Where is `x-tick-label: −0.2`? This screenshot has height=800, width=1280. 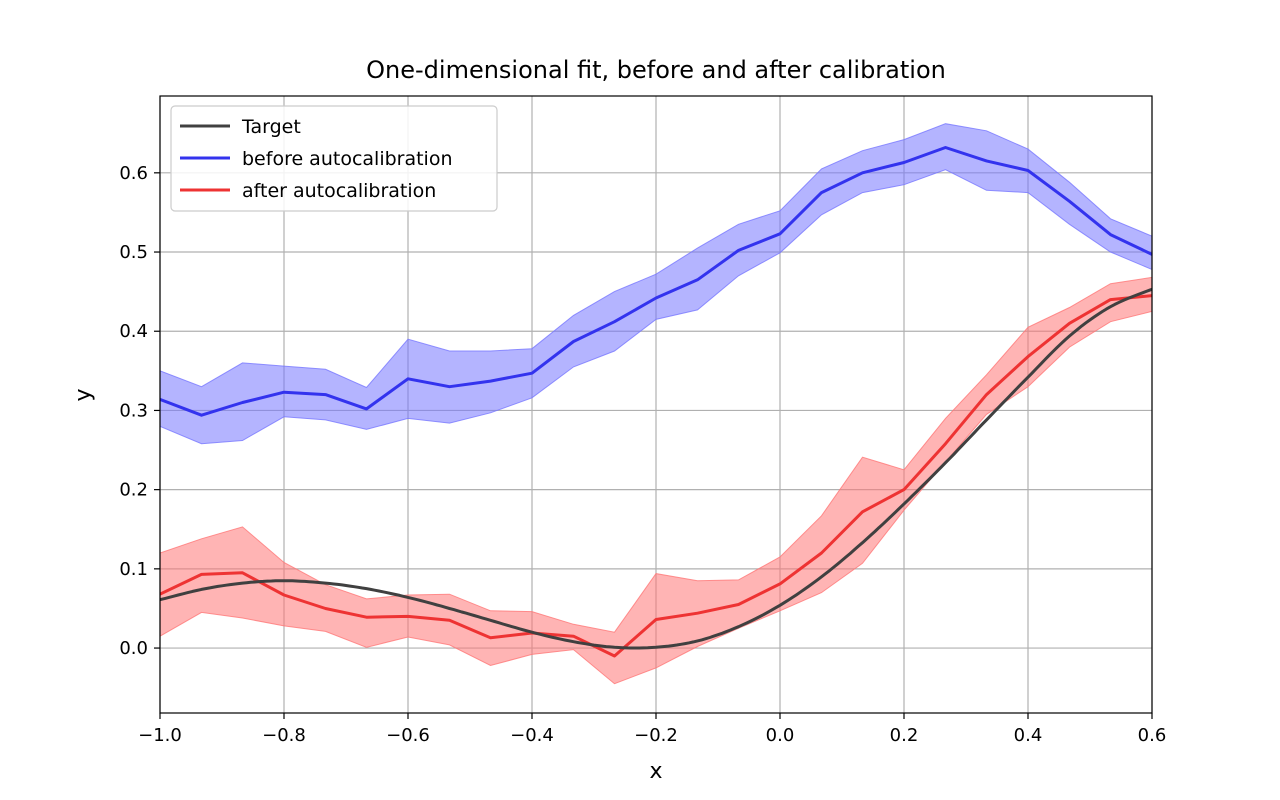 x-tick-label: −0.2 is located at coordinates (656, 735).